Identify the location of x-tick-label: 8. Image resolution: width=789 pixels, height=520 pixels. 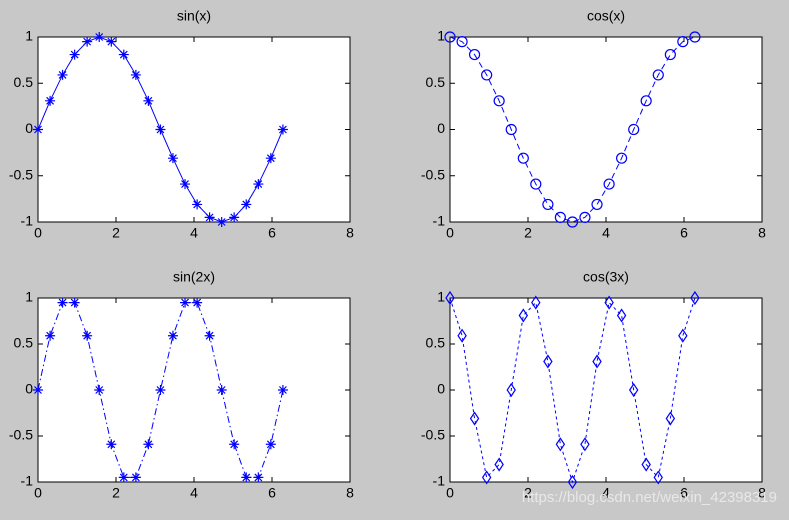
(350, 233).